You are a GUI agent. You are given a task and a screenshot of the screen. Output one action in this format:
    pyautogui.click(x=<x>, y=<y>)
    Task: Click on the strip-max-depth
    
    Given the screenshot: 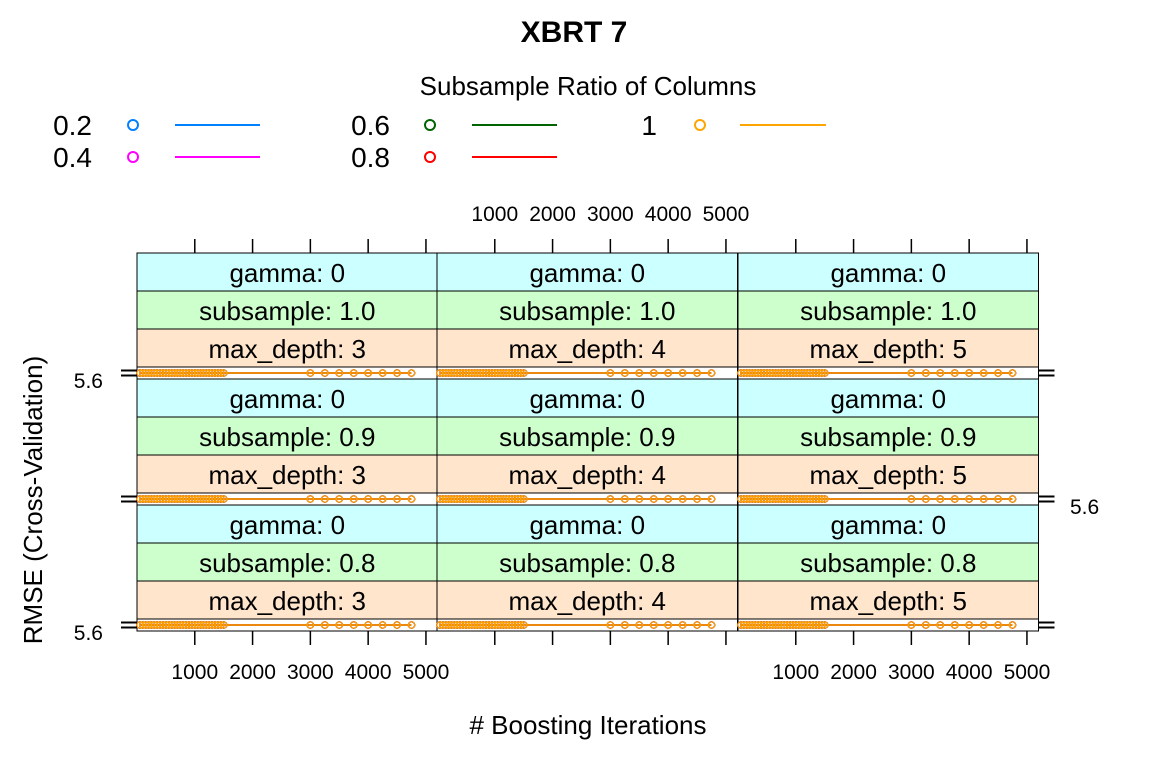 What is the action you would take?
    pyautogui.click(x=587, y=600)
    